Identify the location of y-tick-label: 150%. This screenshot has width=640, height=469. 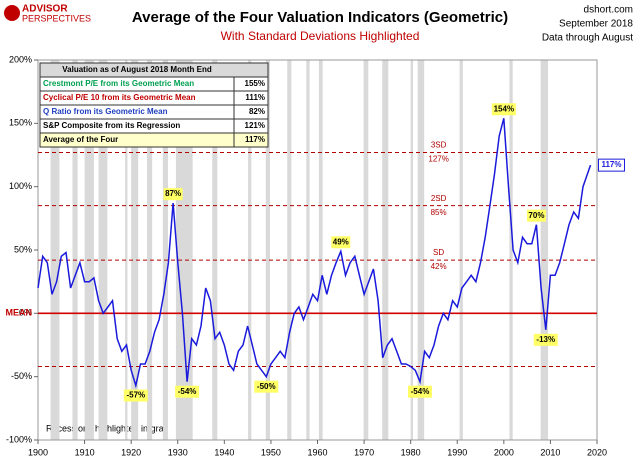
(20, 123).